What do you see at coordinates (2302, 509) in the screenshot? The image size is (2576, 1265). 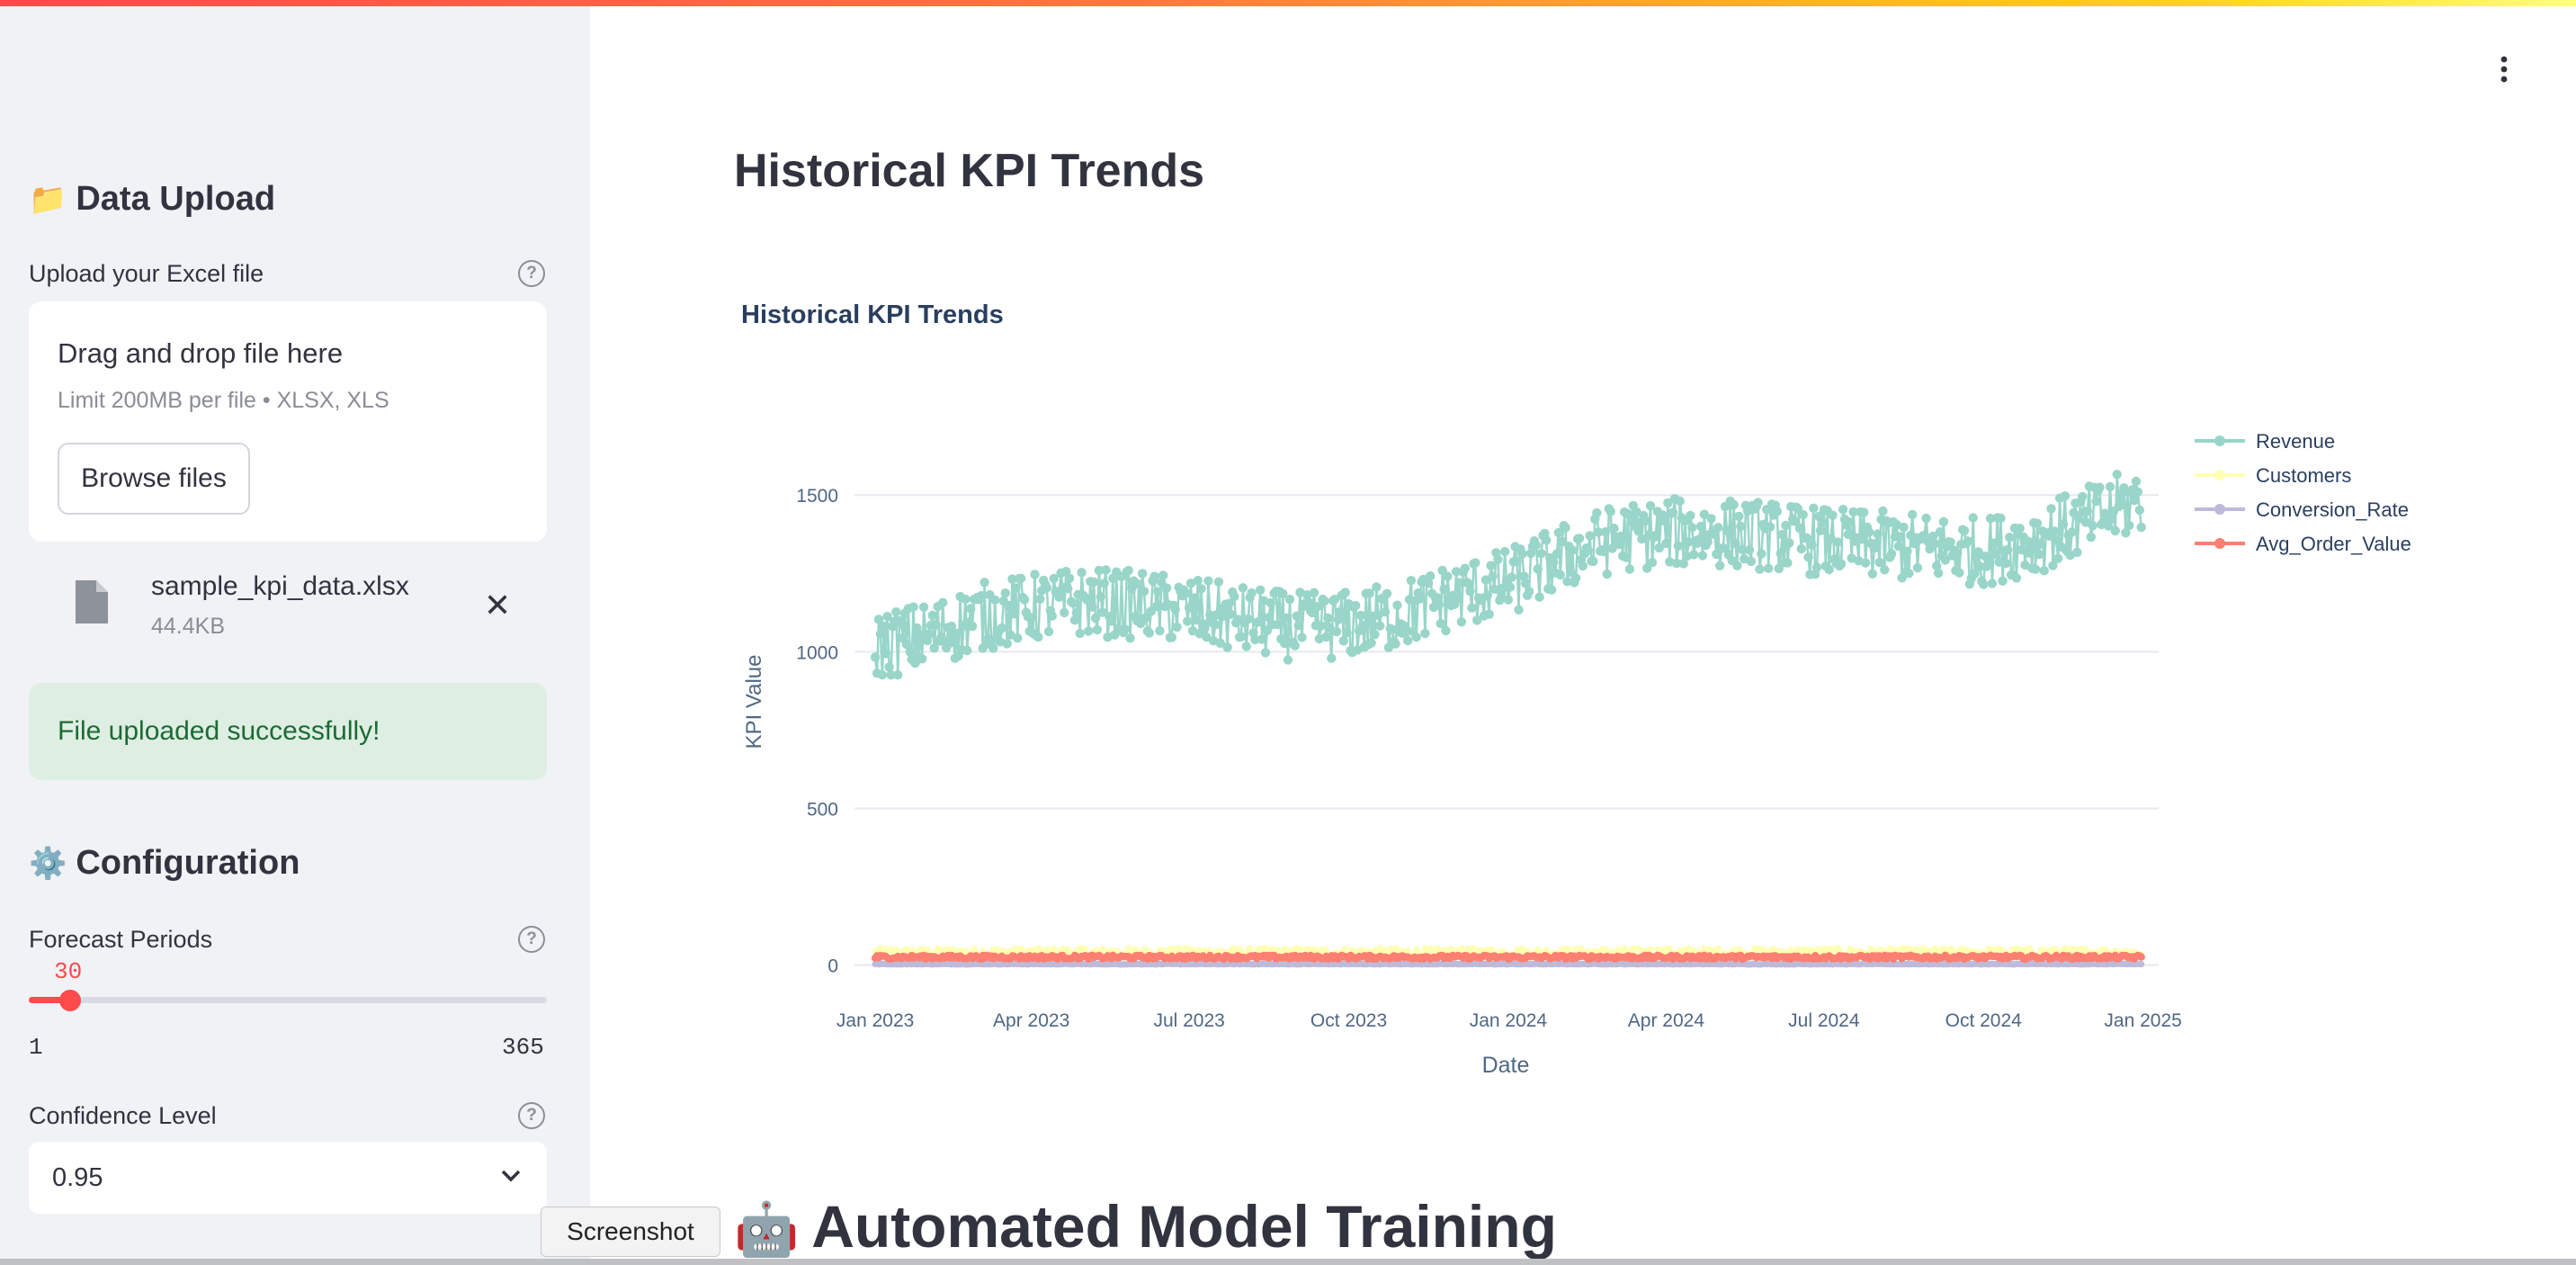 I see `legend-item: Conversion_Rate` at bounding box center [2302, 509].